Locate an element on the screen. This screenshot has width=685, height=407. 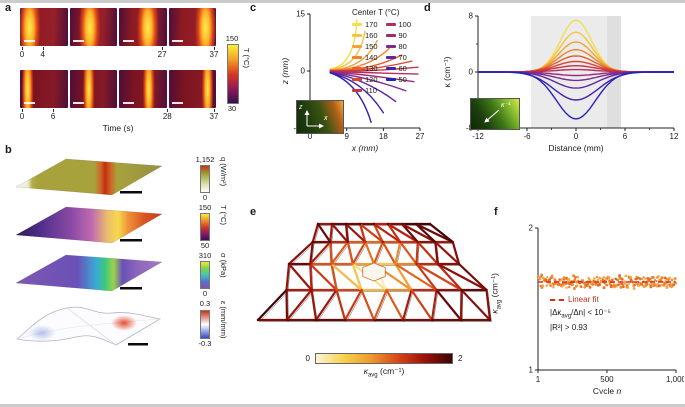
panel-label-a: a is located at coordinates (8, 8).